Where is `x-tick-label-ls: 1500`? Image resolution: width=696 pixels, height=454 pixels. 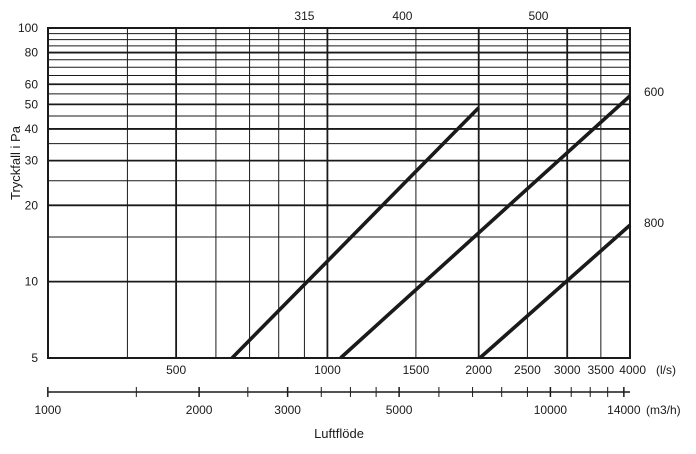 x-tick-label-ls: 1500 is located at coordinates (416, 370).